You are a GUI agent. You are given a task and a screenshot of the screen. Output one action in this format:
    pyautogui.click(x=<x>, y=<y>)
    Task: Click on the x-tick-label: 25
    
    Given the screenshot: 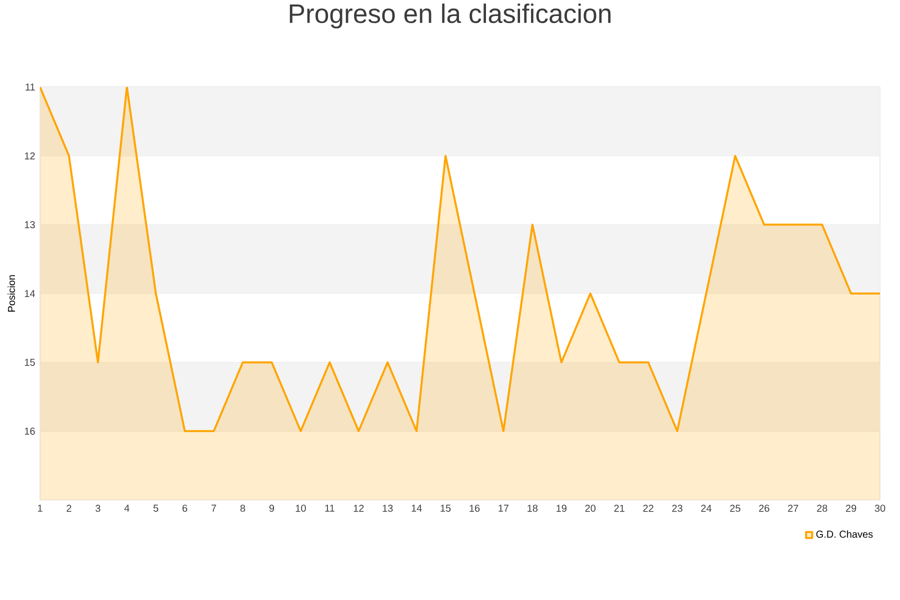 What is the action you would take?
    pyautogui.click(x=735, y=508)
    